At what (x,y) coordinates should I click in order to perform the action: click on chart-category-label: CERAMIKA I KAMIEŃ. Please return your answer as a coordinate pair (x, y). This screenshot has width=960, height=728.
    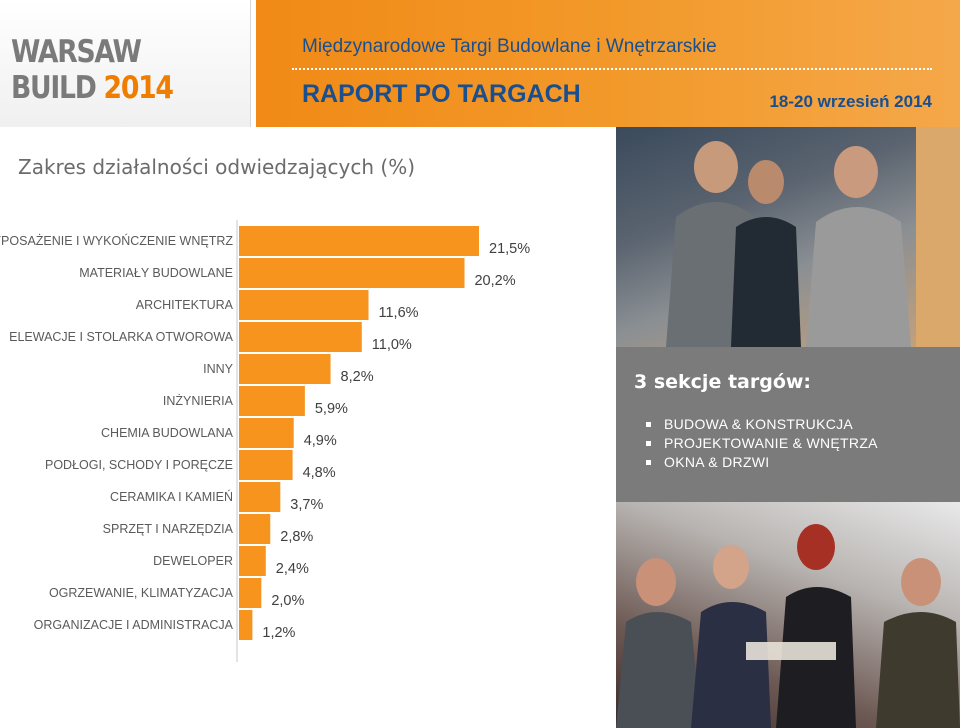
    Looking at the image, I should click on (171, 496).